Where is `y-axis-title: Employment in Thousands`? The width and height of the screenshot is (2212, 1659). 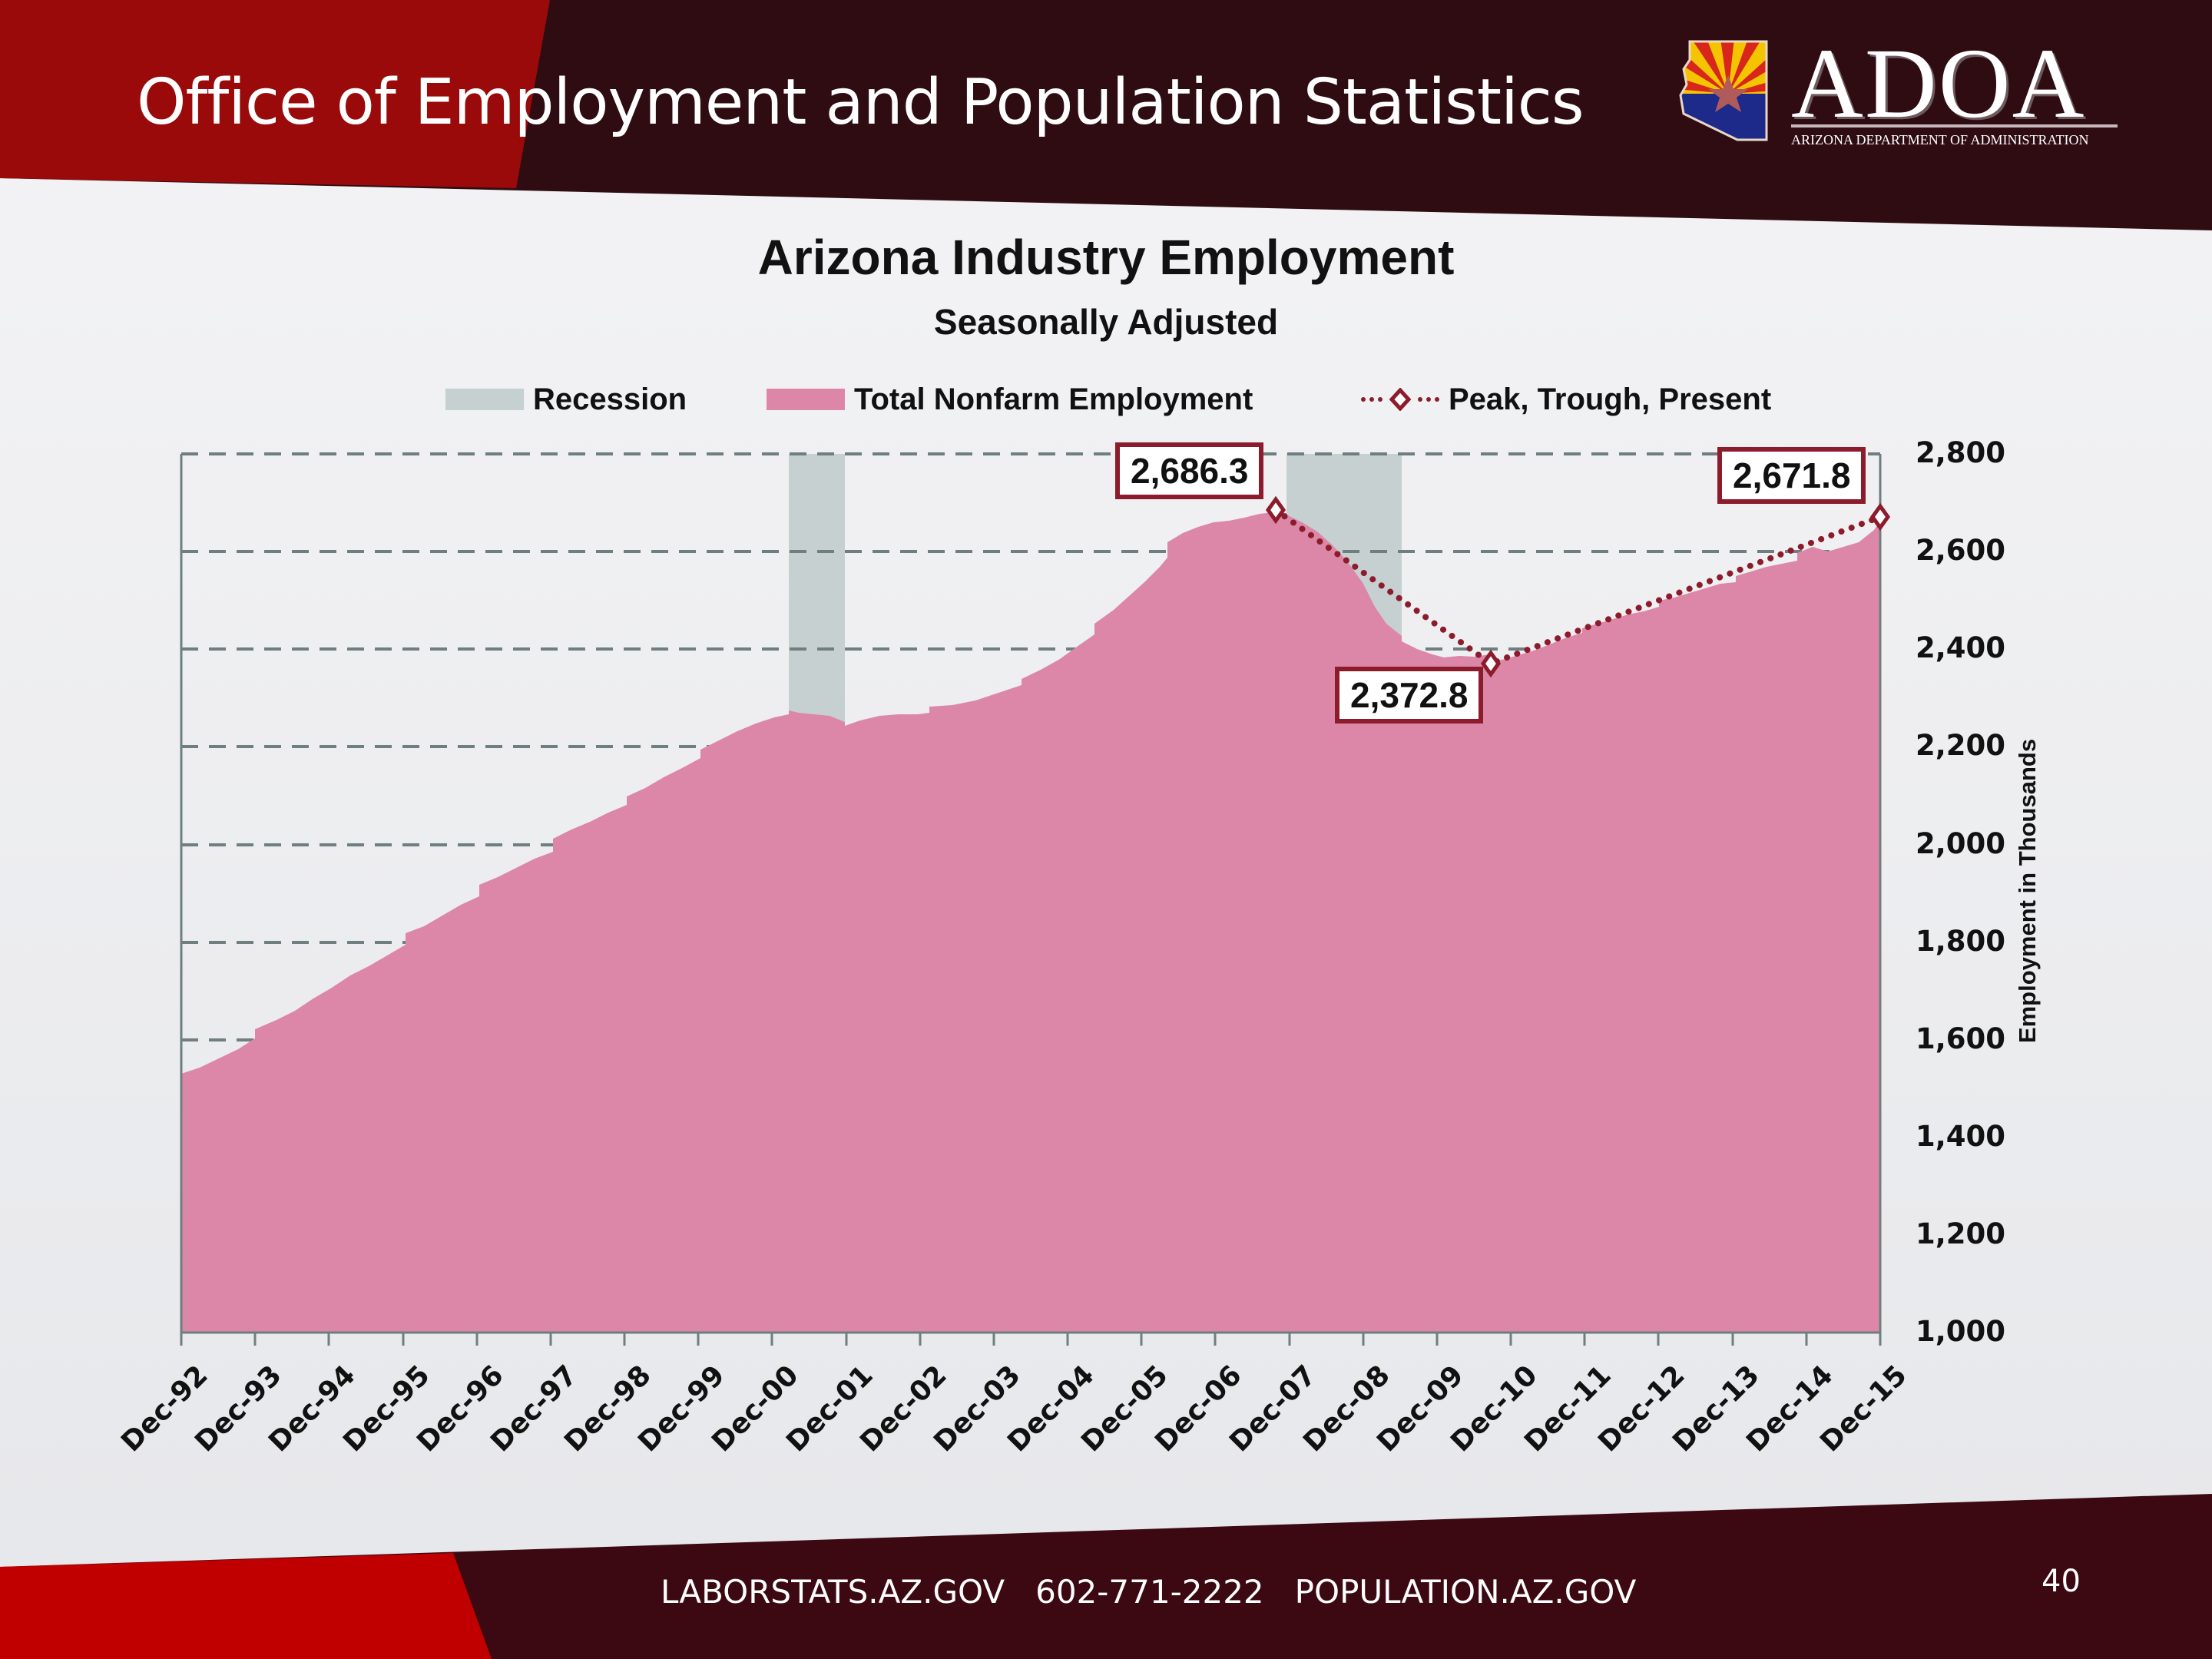
y-axis-title: Employment in Thousands is located at coordinates (2027, 891).